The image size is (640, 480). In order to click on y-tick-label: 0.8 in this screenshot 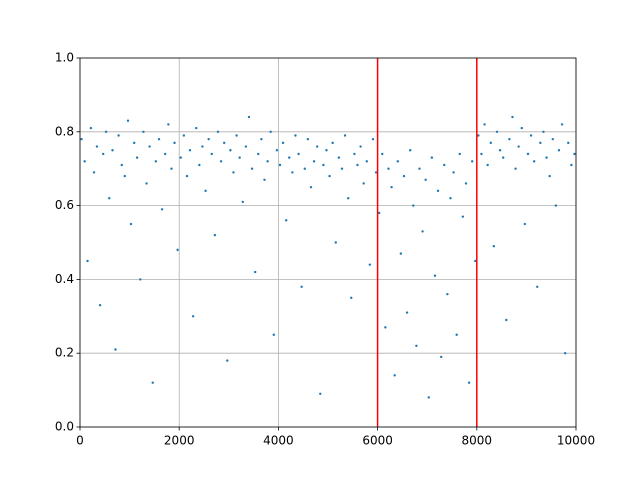, I will do `click(64, 131)`.